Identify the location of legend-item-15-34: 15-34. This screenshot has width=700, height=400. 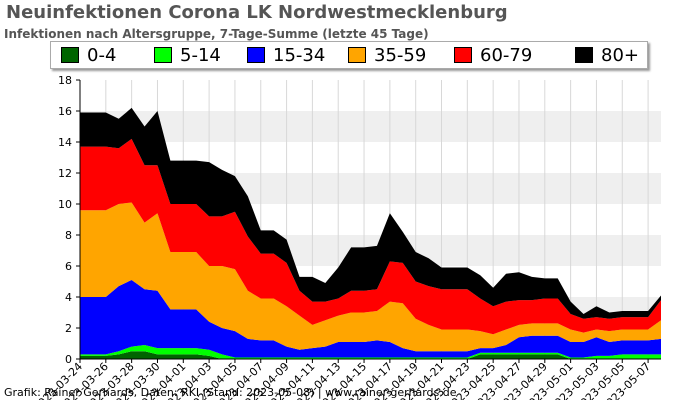
(286, 55).